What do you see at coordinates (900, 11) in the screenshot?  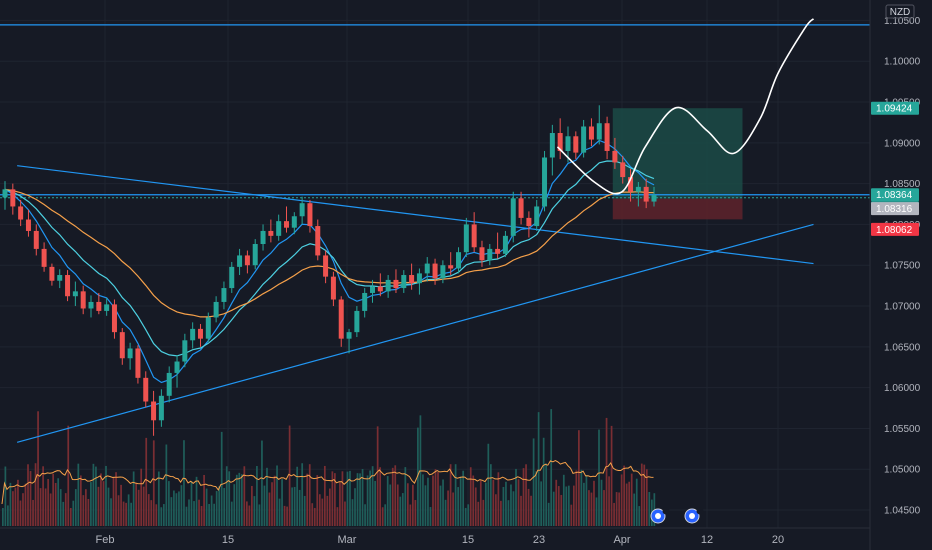 I see `currency-badge: NZD` at bounding box center [900, 11].